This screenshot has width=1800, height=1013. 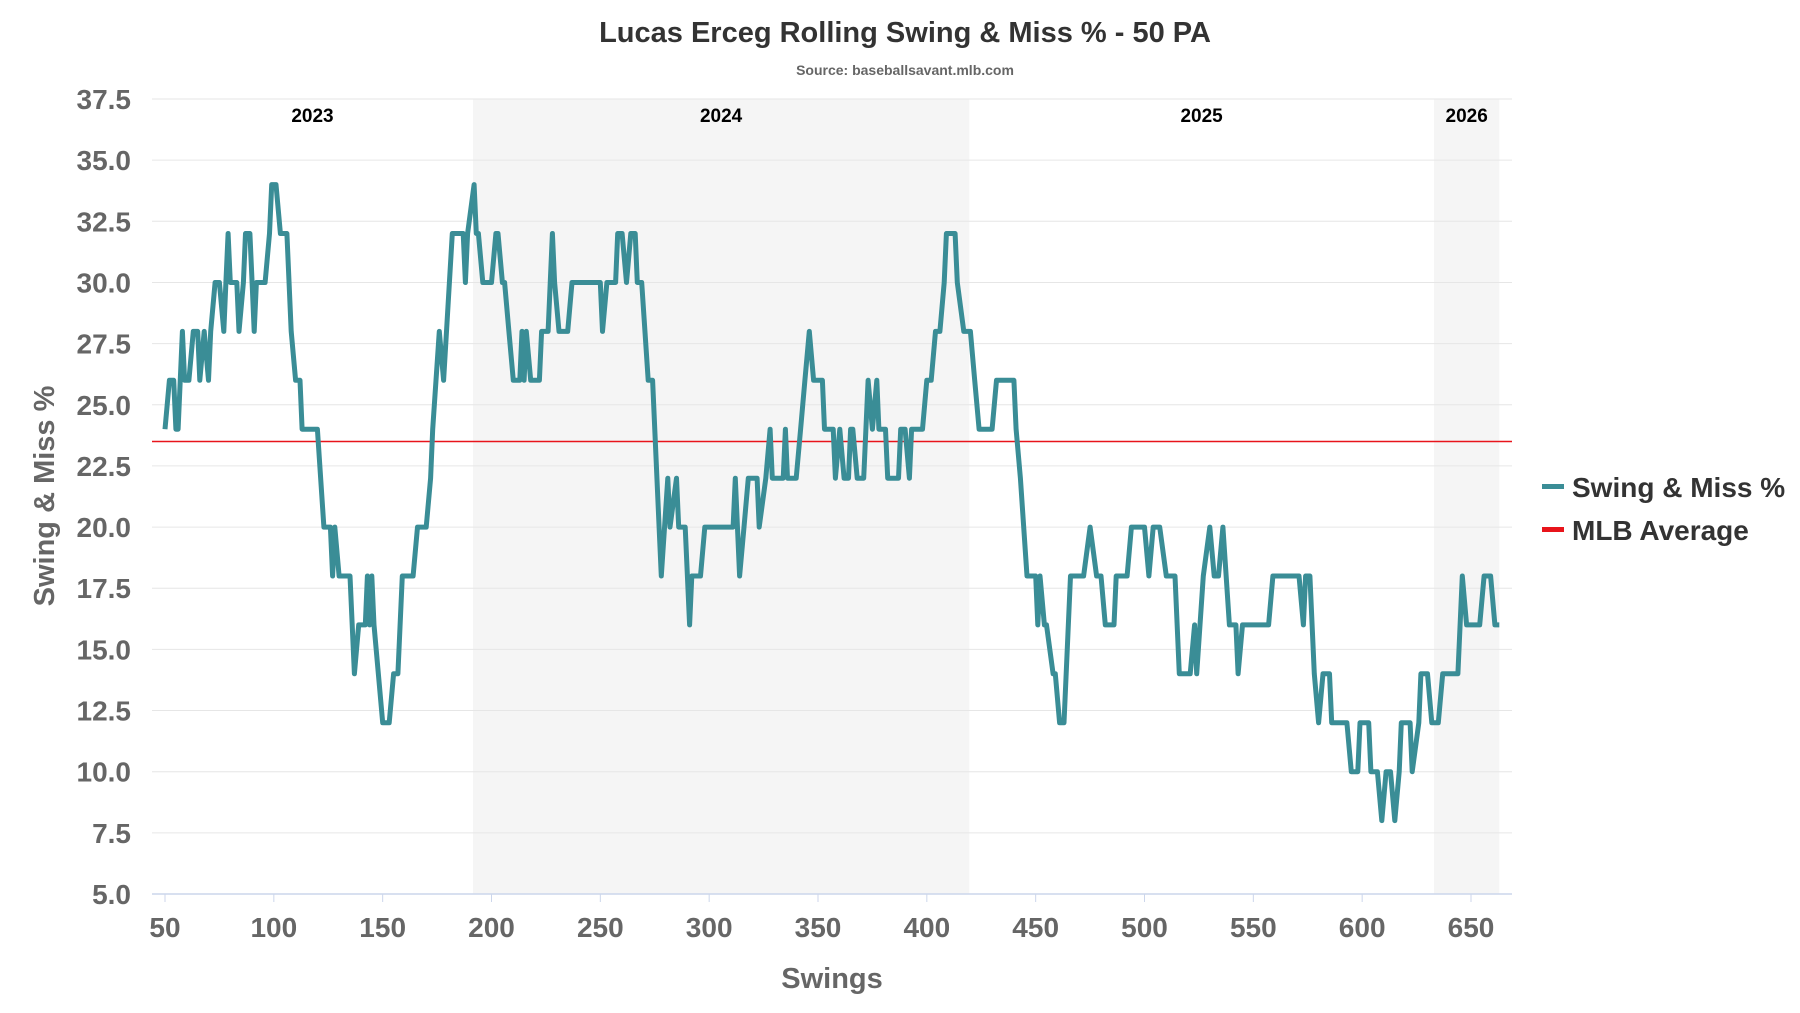 What do you see at coordinates (1467, 116) in the screenshot?
I see `season-label-2026: 2026` at bounding box center [1467, 116].